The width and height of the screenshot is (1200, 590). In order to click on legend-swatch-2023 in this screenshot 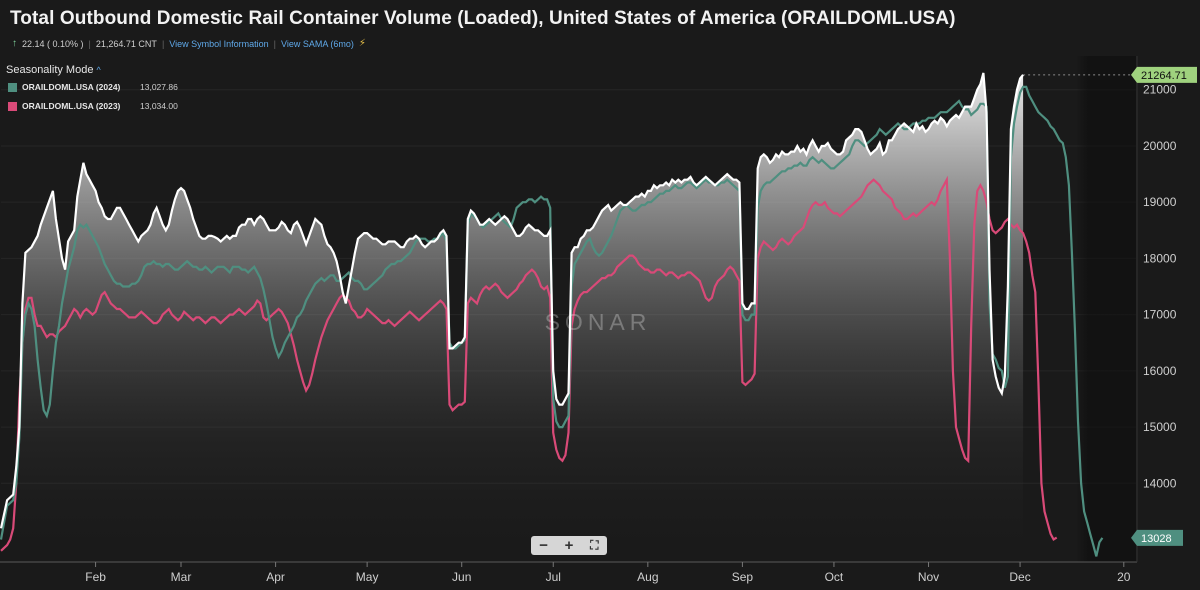, I will do `click(12, 106)`.